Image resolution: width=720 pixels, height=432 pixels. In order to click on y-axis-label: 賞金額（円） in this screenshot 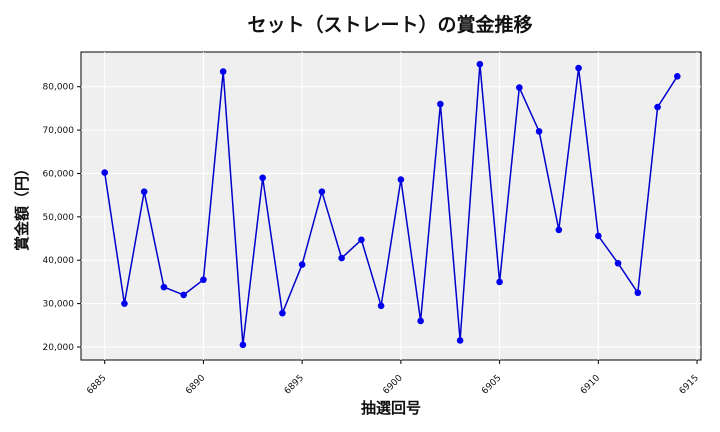, I will do `click(22, 206)`.